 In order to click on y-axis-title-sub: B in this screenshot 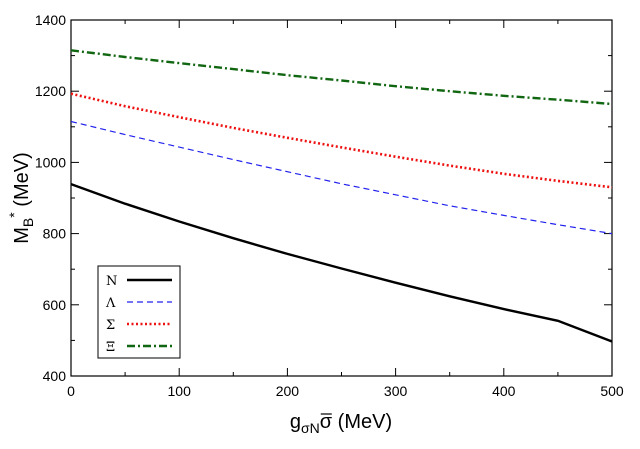, I will do `click(28, 222)`.